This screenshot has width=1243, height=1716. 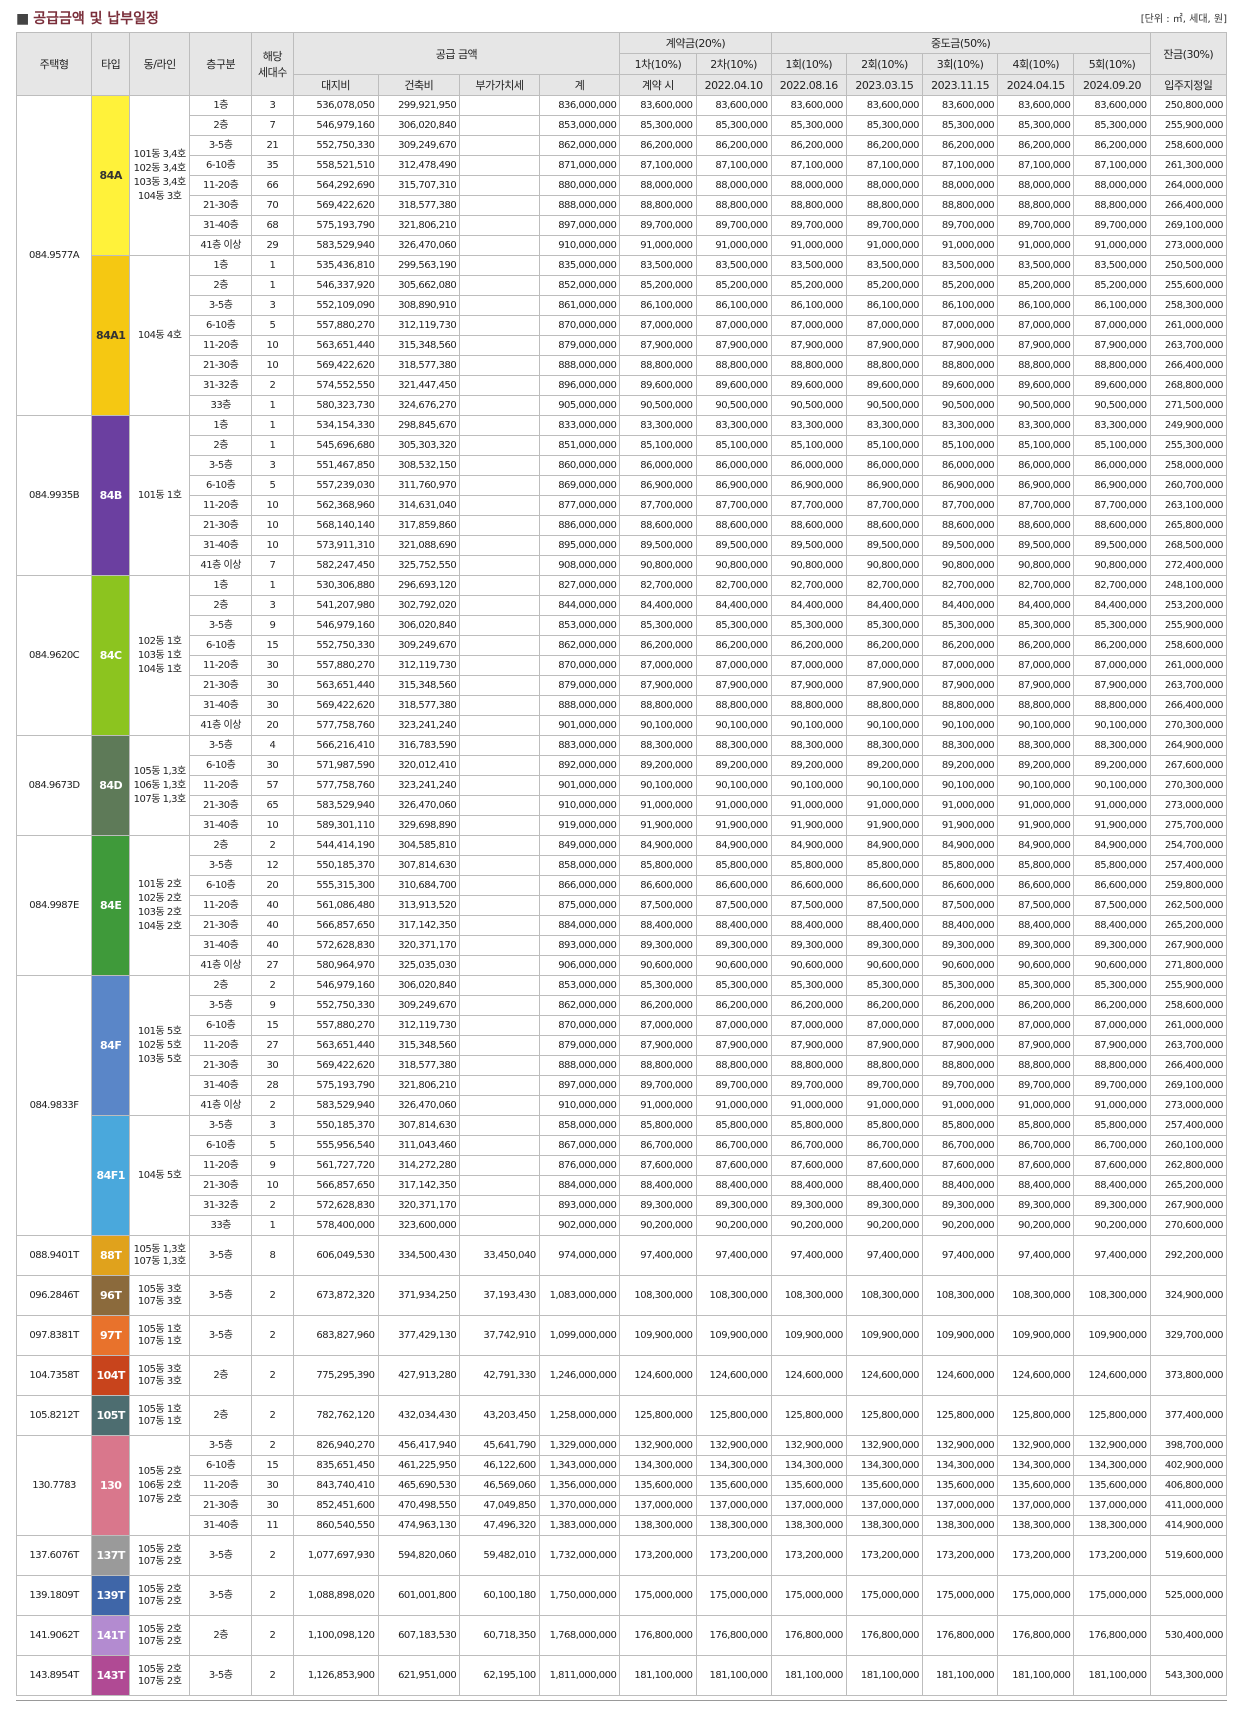 What do you see at coordinates (960, 345) in the screenshot?
I see `middle-3-cell: 87,900,000` at bounding box center [960, 345].